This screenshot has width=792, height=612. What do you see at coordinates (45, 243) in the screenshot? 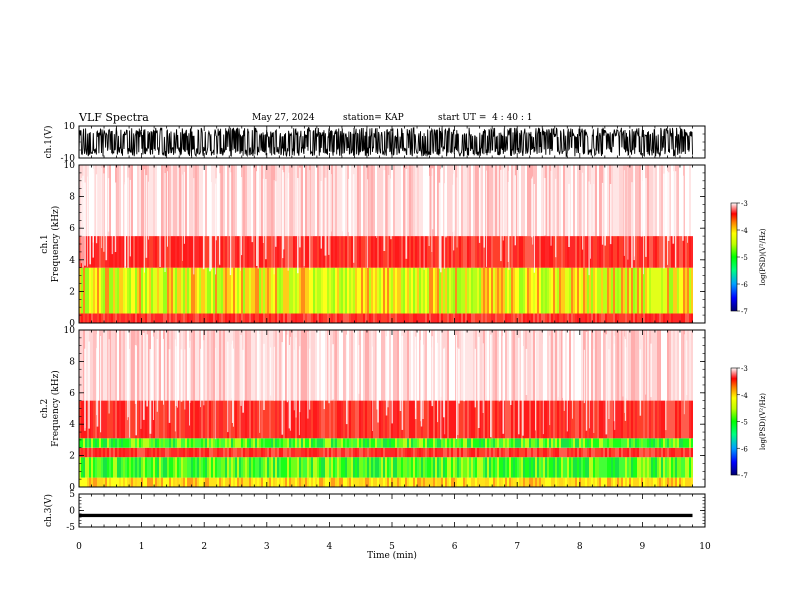
I see `ch1-spectrogram-ylabel: ch.1` at bounding box center [45, 243].